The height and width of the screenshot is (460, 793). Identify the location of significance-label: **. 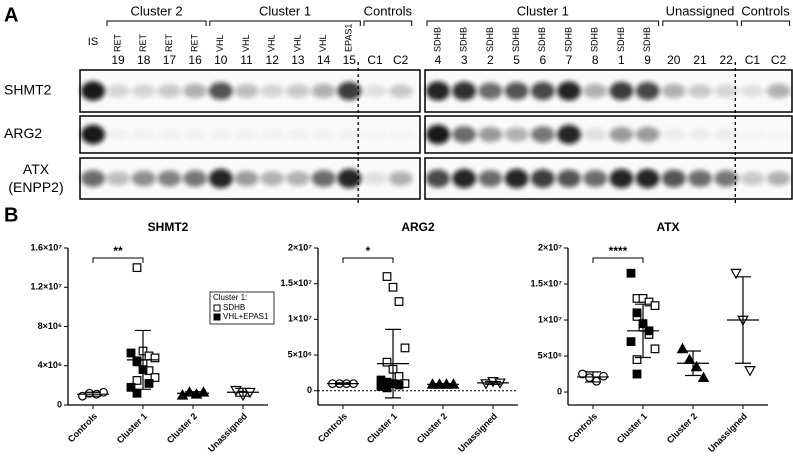
(118, 251).